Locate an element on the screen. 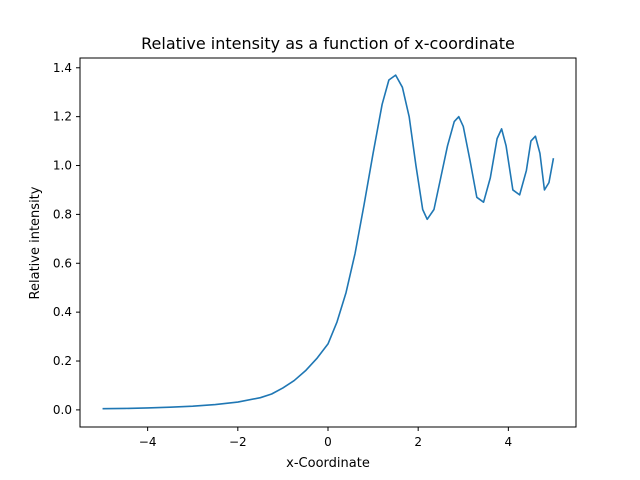  x-axis-ticks: −4 −2 0 2 4 is located at coordinates (325, 438).